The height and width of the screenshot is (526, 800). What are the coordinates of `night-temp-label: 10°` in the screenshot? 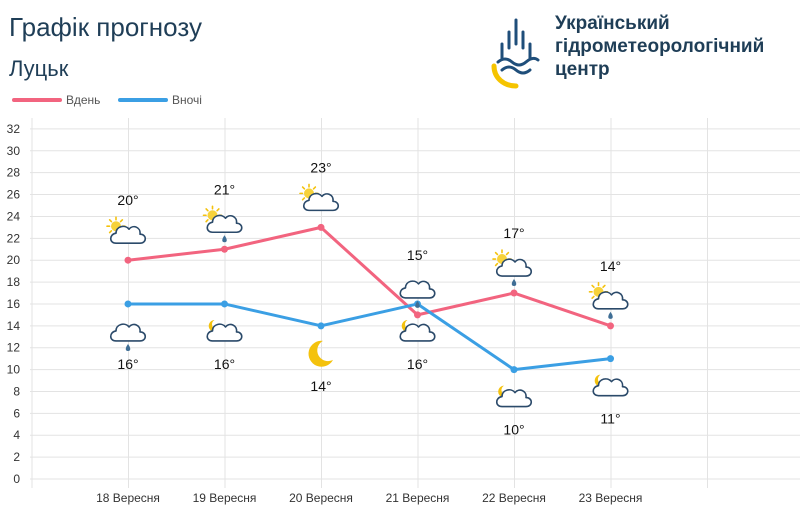 It's located at (513, 430).